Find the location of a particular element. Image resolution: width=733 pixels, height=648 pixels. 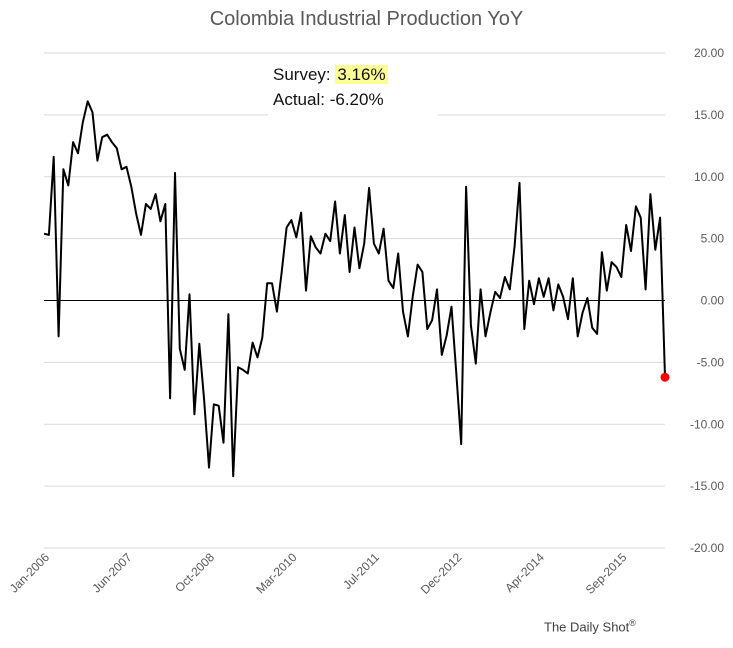

last-data-point is located at coordinates (665, 377).